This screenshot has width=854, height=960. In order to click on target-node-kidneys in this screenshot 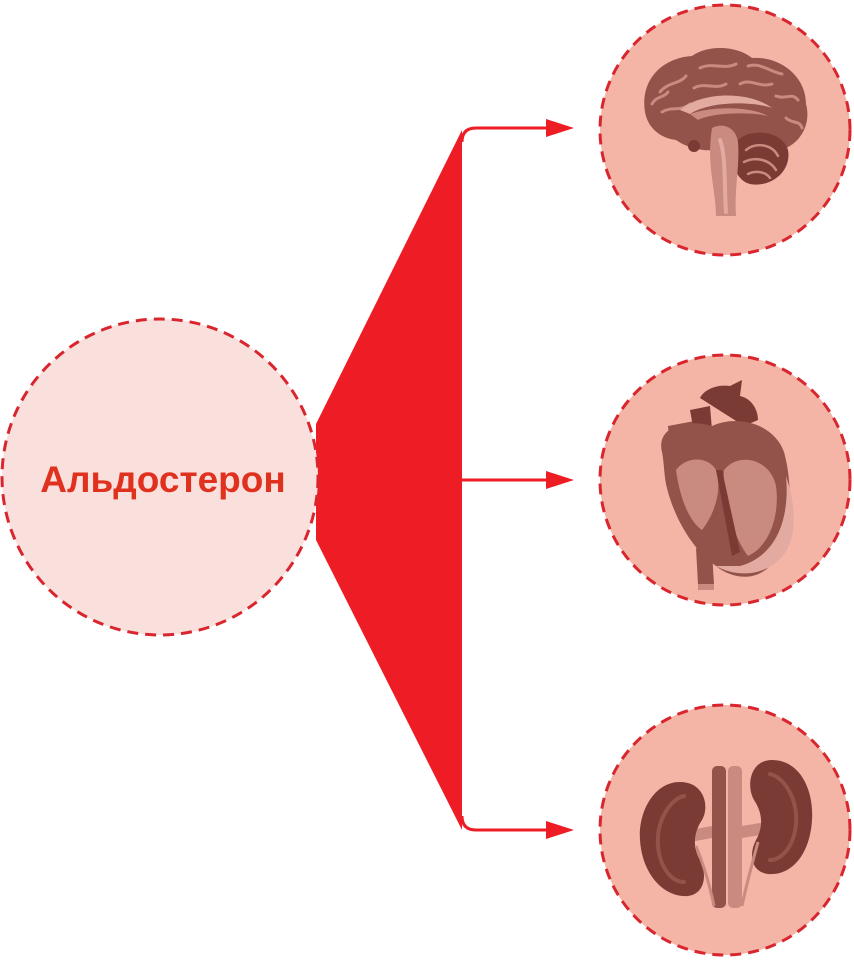, I will do `click(725, 830)`.